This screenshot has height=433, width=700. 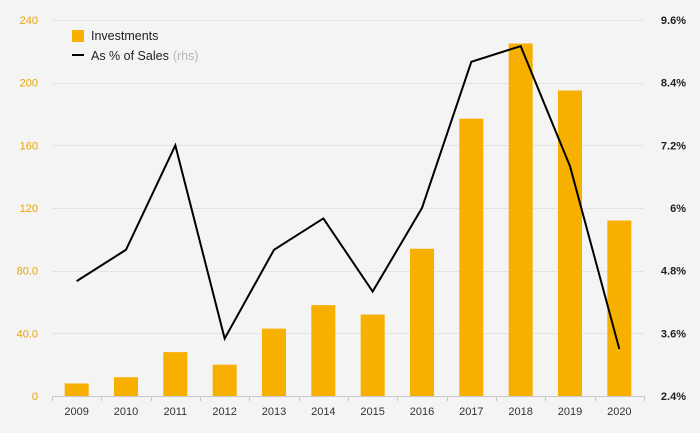 I want to click on bar-2011, so click(x=175, y=374).